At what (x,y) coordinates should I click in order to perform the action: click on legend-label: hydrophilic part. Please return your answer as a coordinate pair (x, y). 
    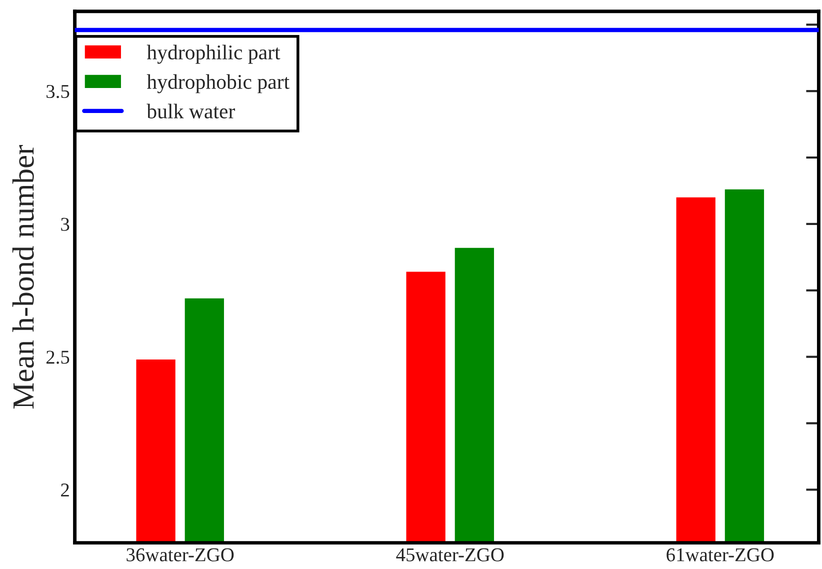
    Looking at the image, I should click on (213, 54).